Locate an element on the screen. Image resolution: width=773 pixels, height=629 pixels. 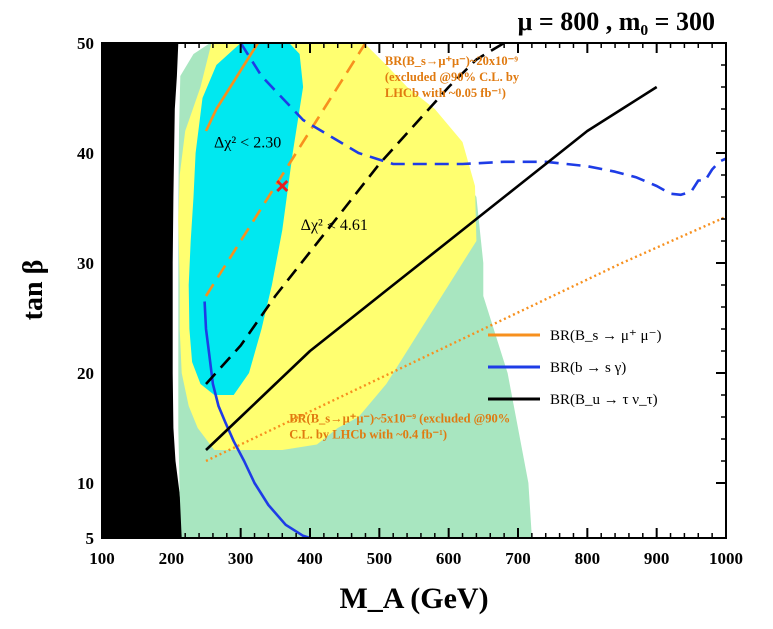
legend-entry-btaunu: BR(B_u → τ ν_τ) is located at coordinates (573, 400).